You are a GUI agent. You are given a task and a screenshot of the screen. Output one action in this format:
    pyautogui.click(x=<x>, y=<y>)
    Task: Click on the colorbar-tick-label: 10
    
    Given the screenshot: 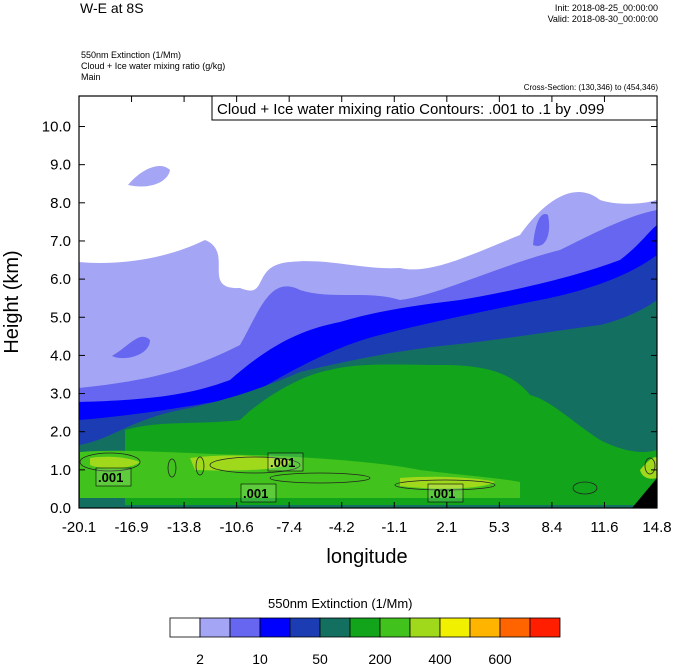 What is the action you would take?
    pyautogui.click(x=260, y=659)
    